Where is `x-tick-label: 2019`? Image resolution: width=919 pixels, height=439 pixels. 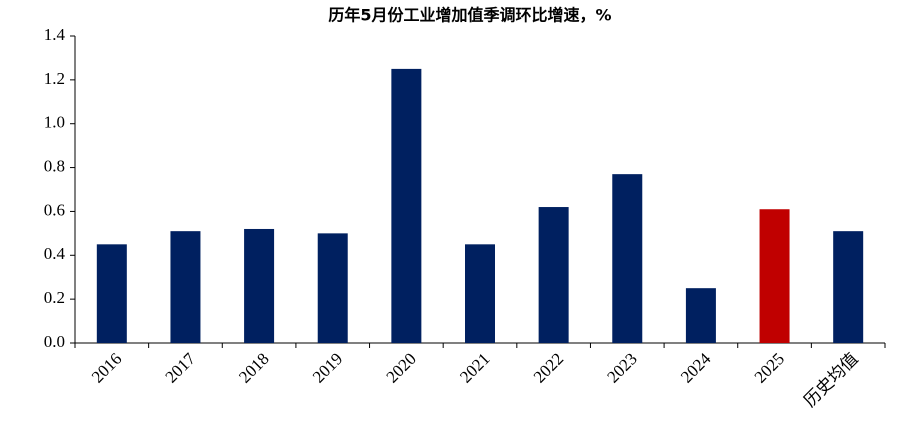 x-tick-label: 2019 is located at coordinates (327, 367).